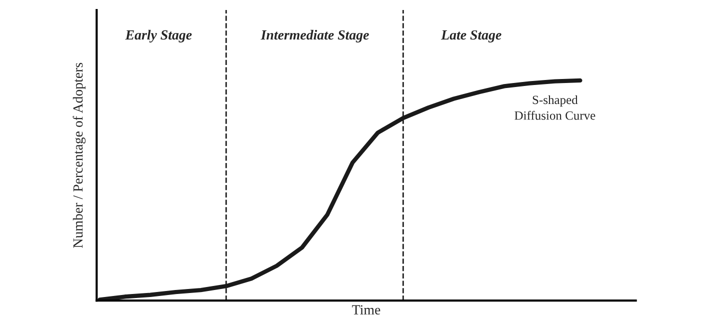 Image resolution: width=716 pixels, height=334 pixels. What do you see at coordinates (471, 36) in the screenshot?
I see `text: Late Stage` at bounding box center [471, 36].